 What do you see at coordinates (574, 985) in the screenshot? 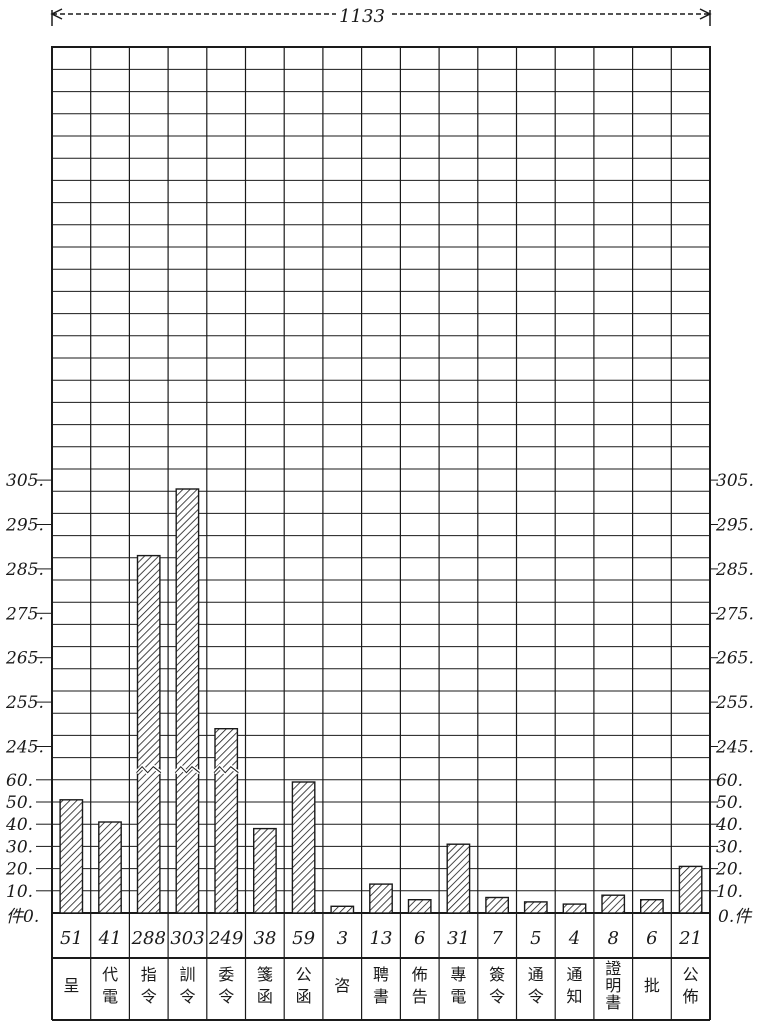
I see `category-label: 通知` at bounding box center [574, 985].